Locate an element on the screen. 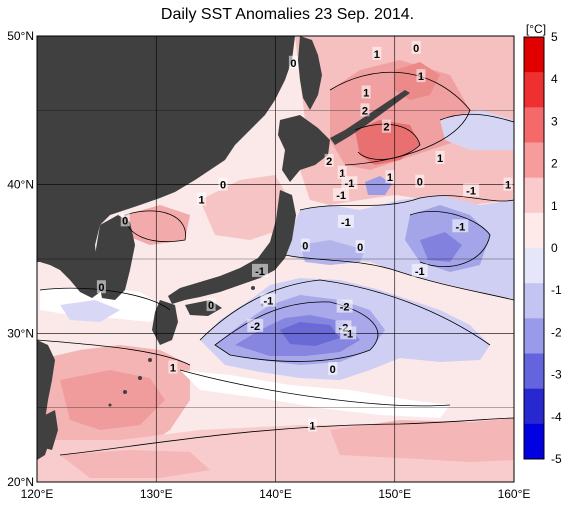 This screenshot has height=505, width=575. colorbar-unit-label: [°C] is located at coordinates (536, 29).